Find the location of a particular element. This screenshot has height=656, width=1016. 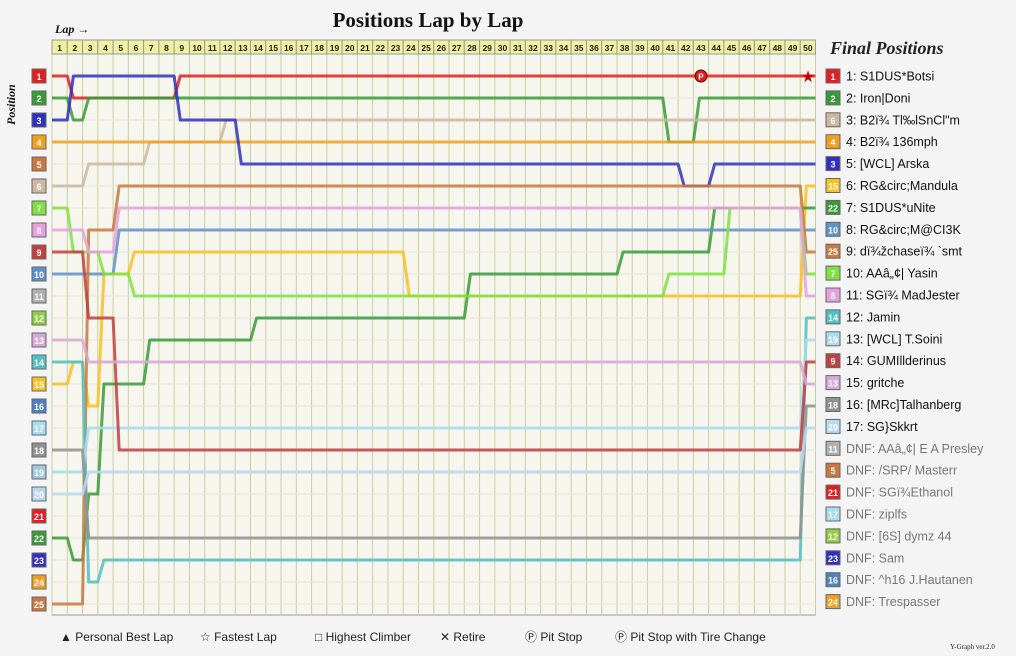

lap-tick-label: 12 is located at coordinates (228, 48).